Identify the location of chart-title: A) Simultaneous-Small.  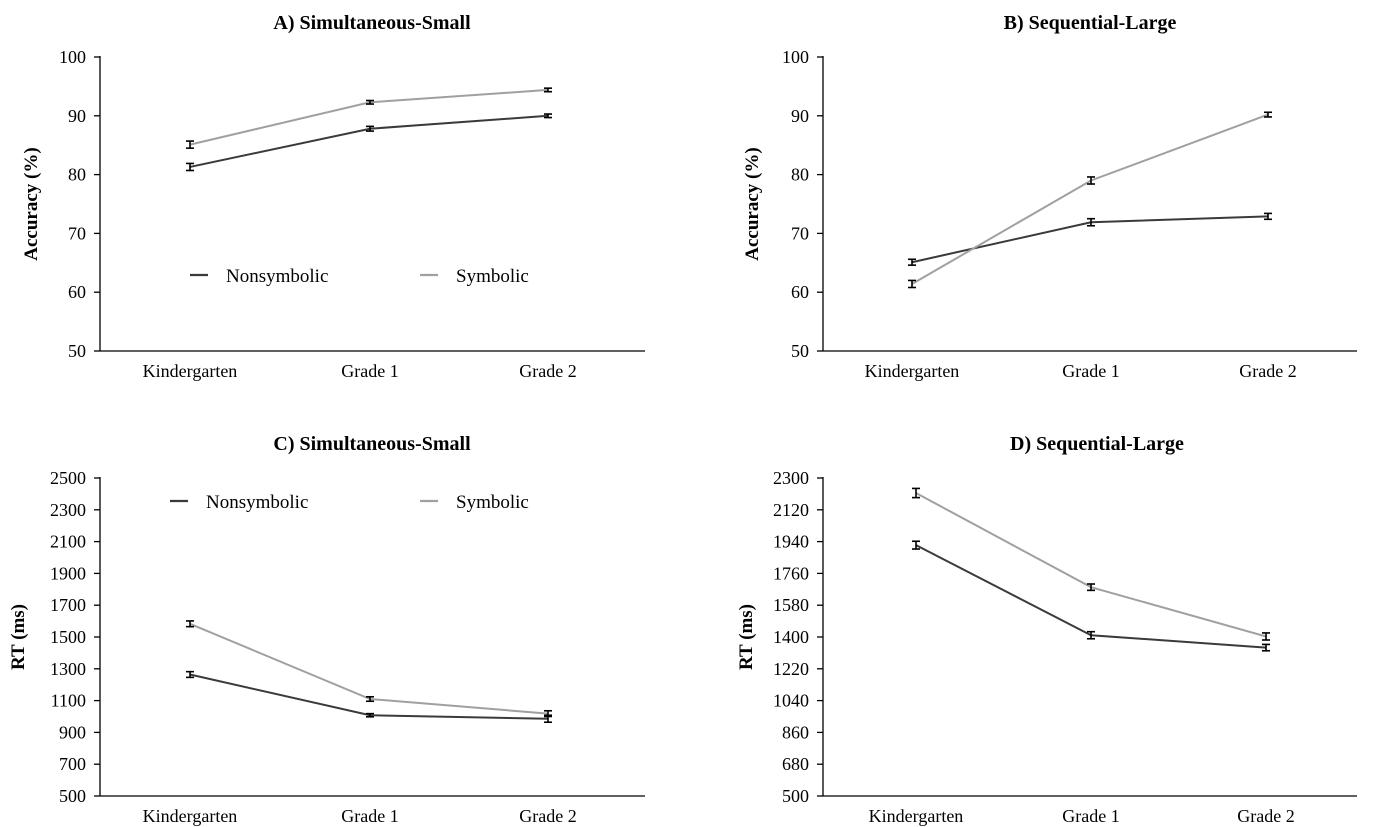
(372, 23).